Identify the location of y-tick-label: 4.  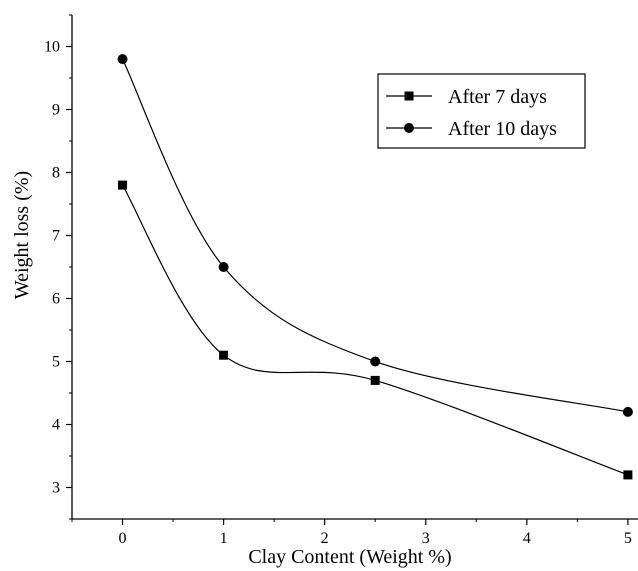
(56, 425).